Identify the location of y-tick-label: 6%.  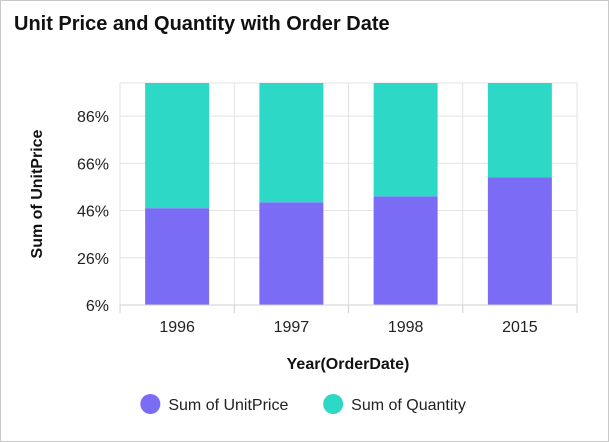
(97, 306).